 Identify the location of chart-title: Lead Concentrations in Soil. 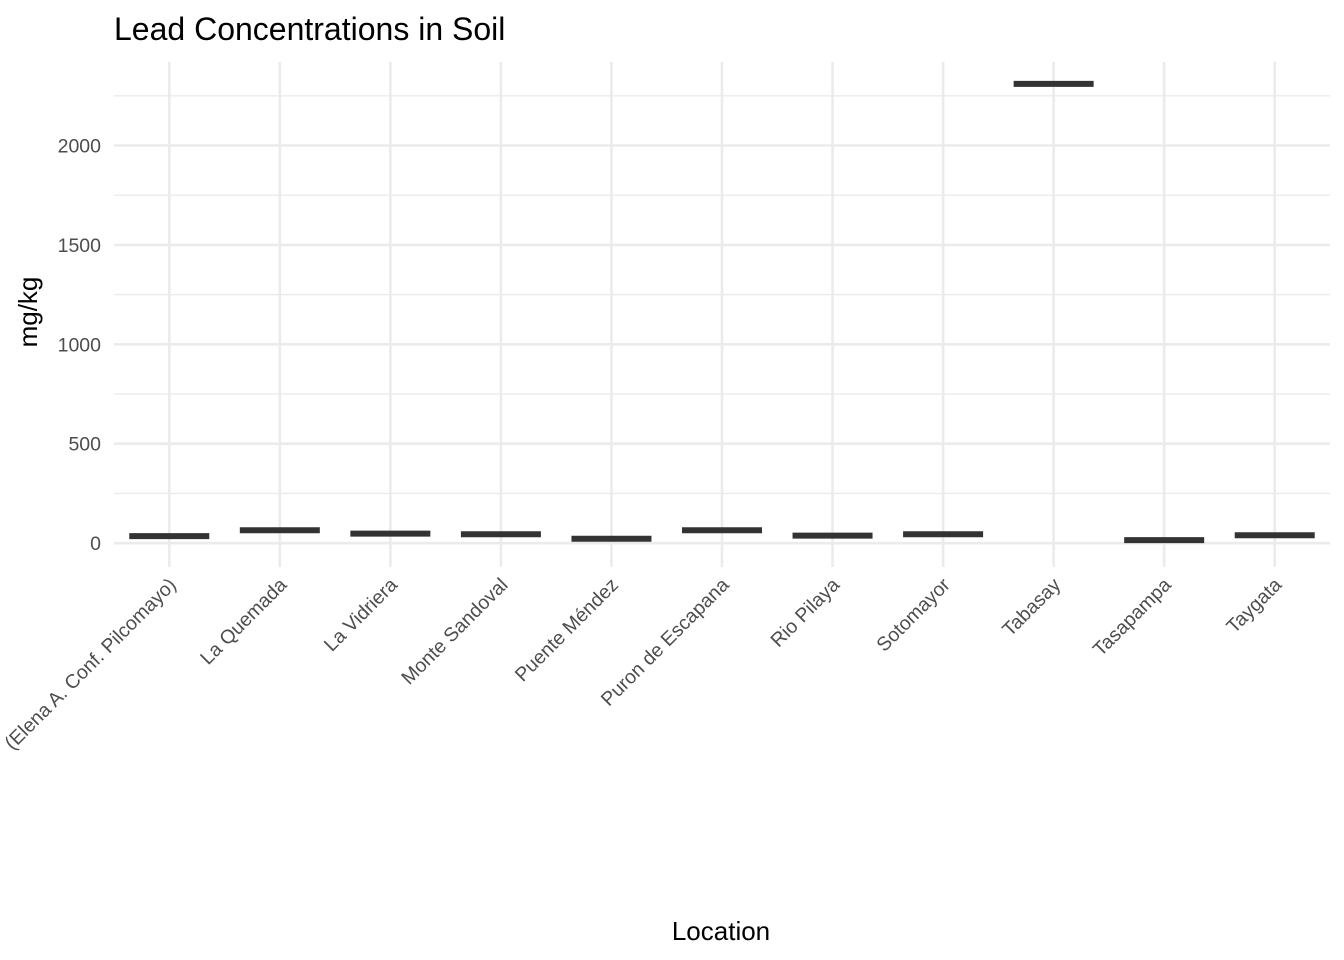
(309, 29).